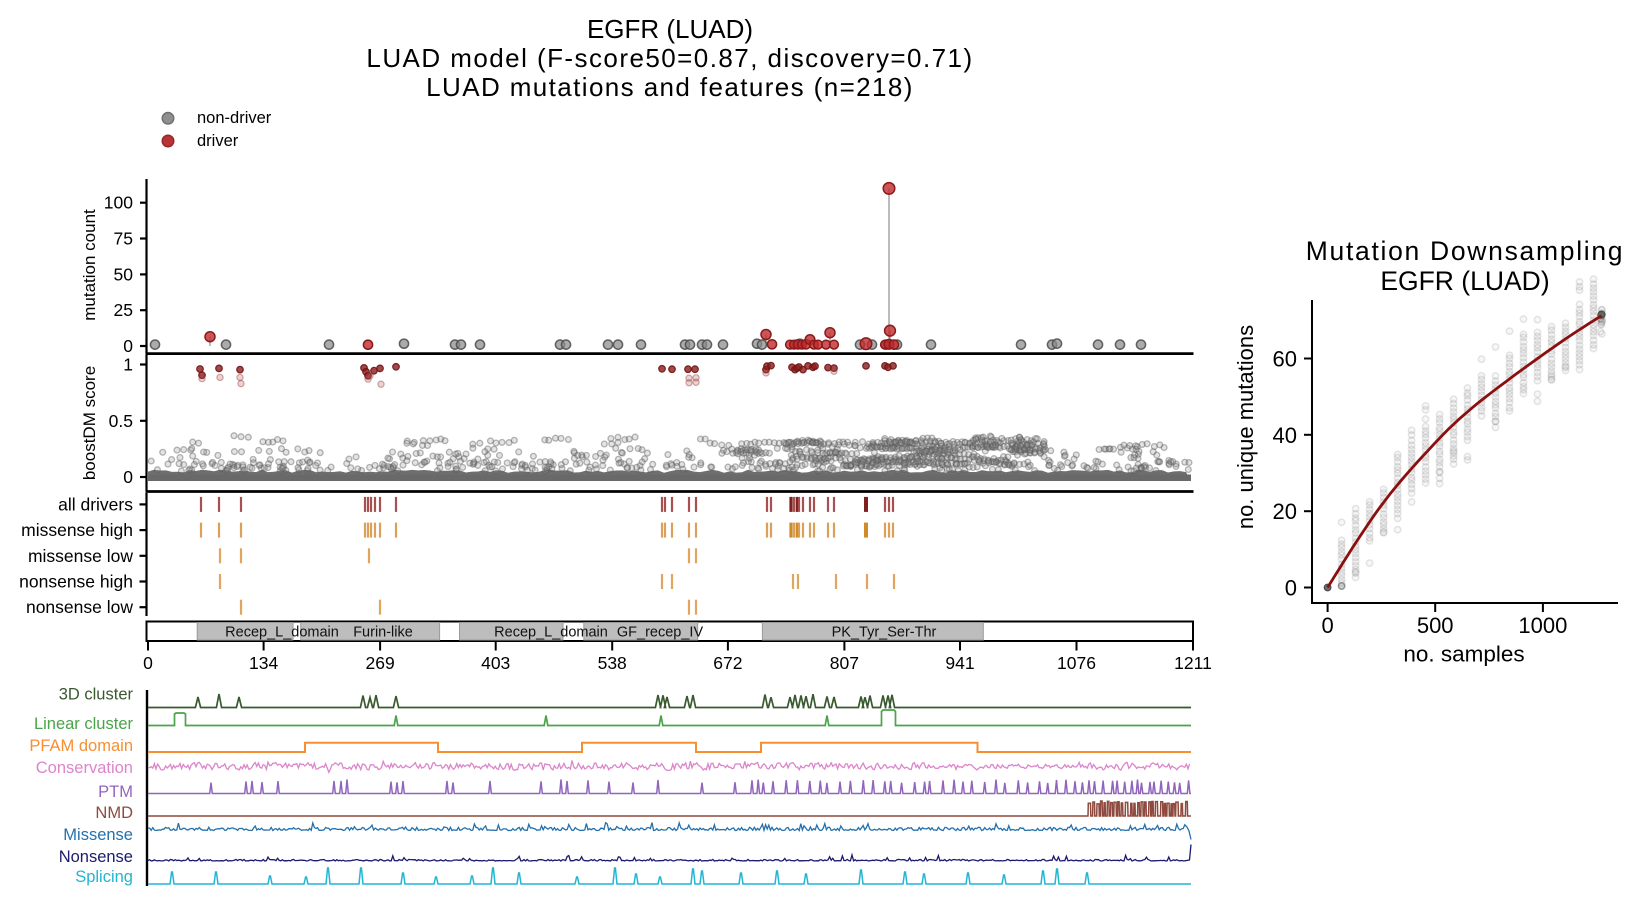 This screenshot has width=1637, height=910. What do you see at coordinates (727, 663) in the screenshot?
I see `svg-text: 672` at bounding box center [727, 663].